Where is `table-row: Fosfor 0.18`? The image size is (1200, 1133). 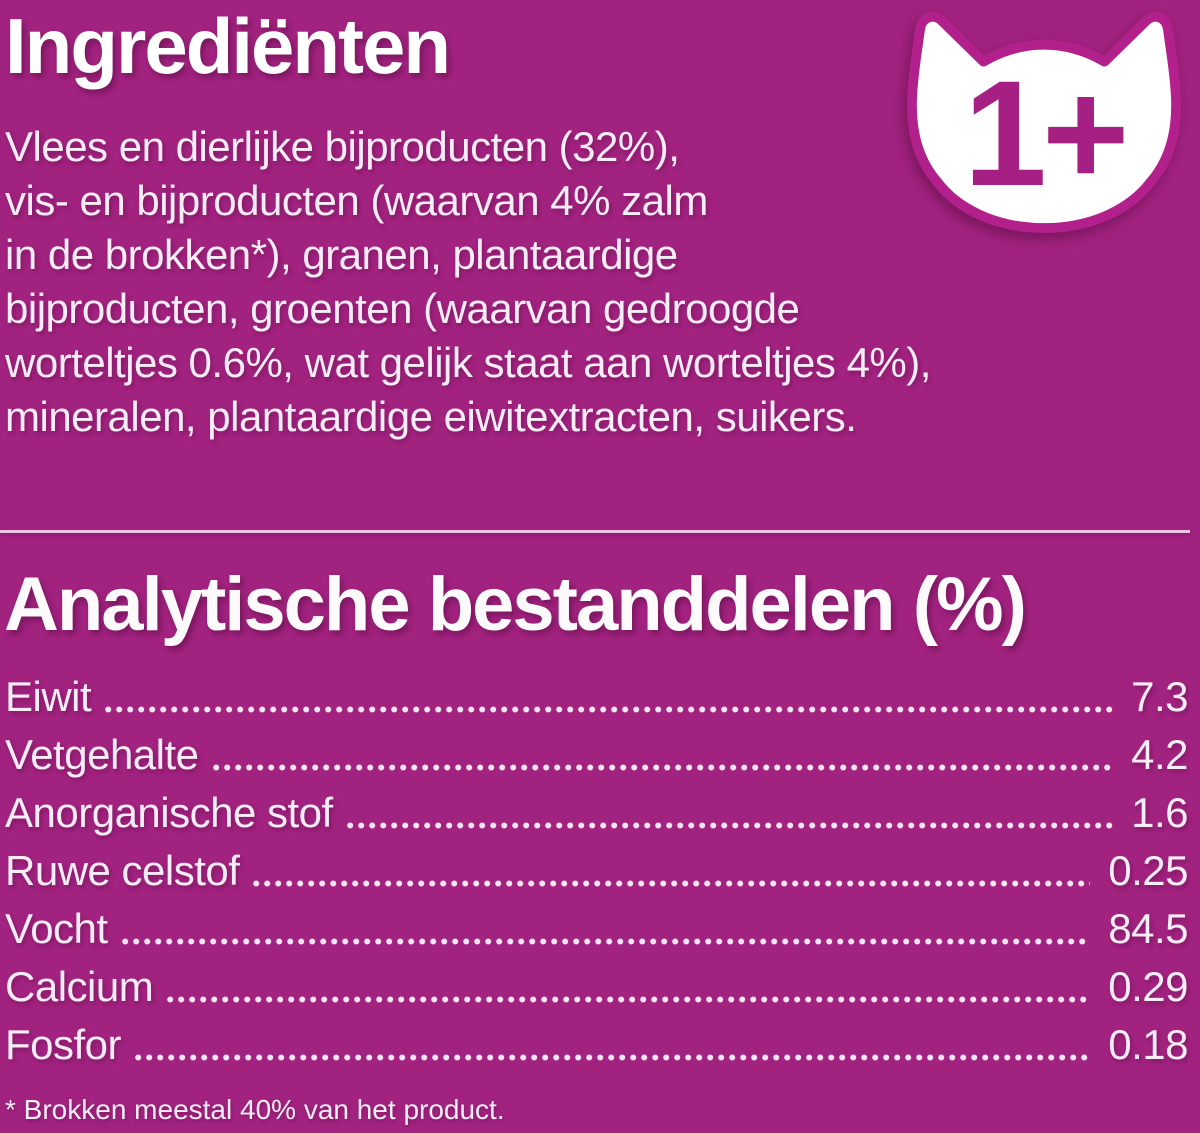
table-row: Fosfor 0.18 is located at coordinates (596, 1040).